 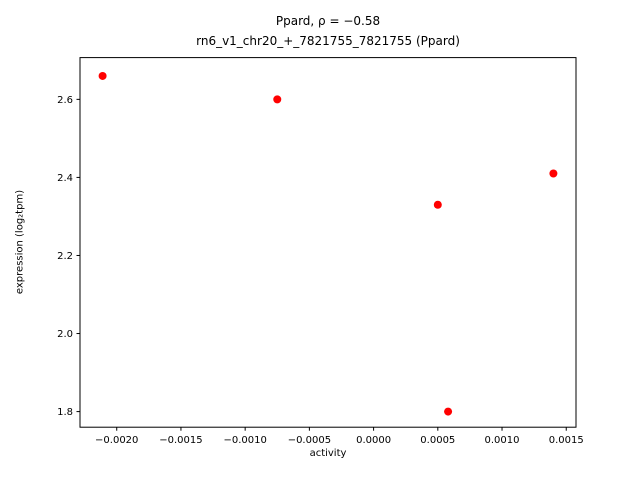 What do you see at coordinates (116, 440) in the screenshot?
I see `x-tick-label: −0.0020` at bounding box center [116, 440].